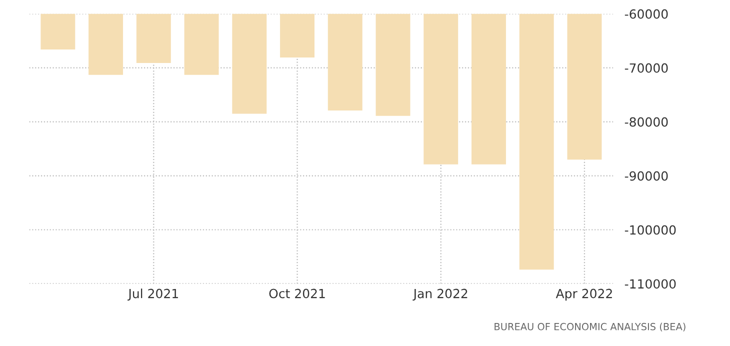  What do you see at coordinates (590, 327) in the screenshot?
I see `text: BUREAU OF ECONOMIC ANALYSIS (BEA)` at bounding box center [590, 327].